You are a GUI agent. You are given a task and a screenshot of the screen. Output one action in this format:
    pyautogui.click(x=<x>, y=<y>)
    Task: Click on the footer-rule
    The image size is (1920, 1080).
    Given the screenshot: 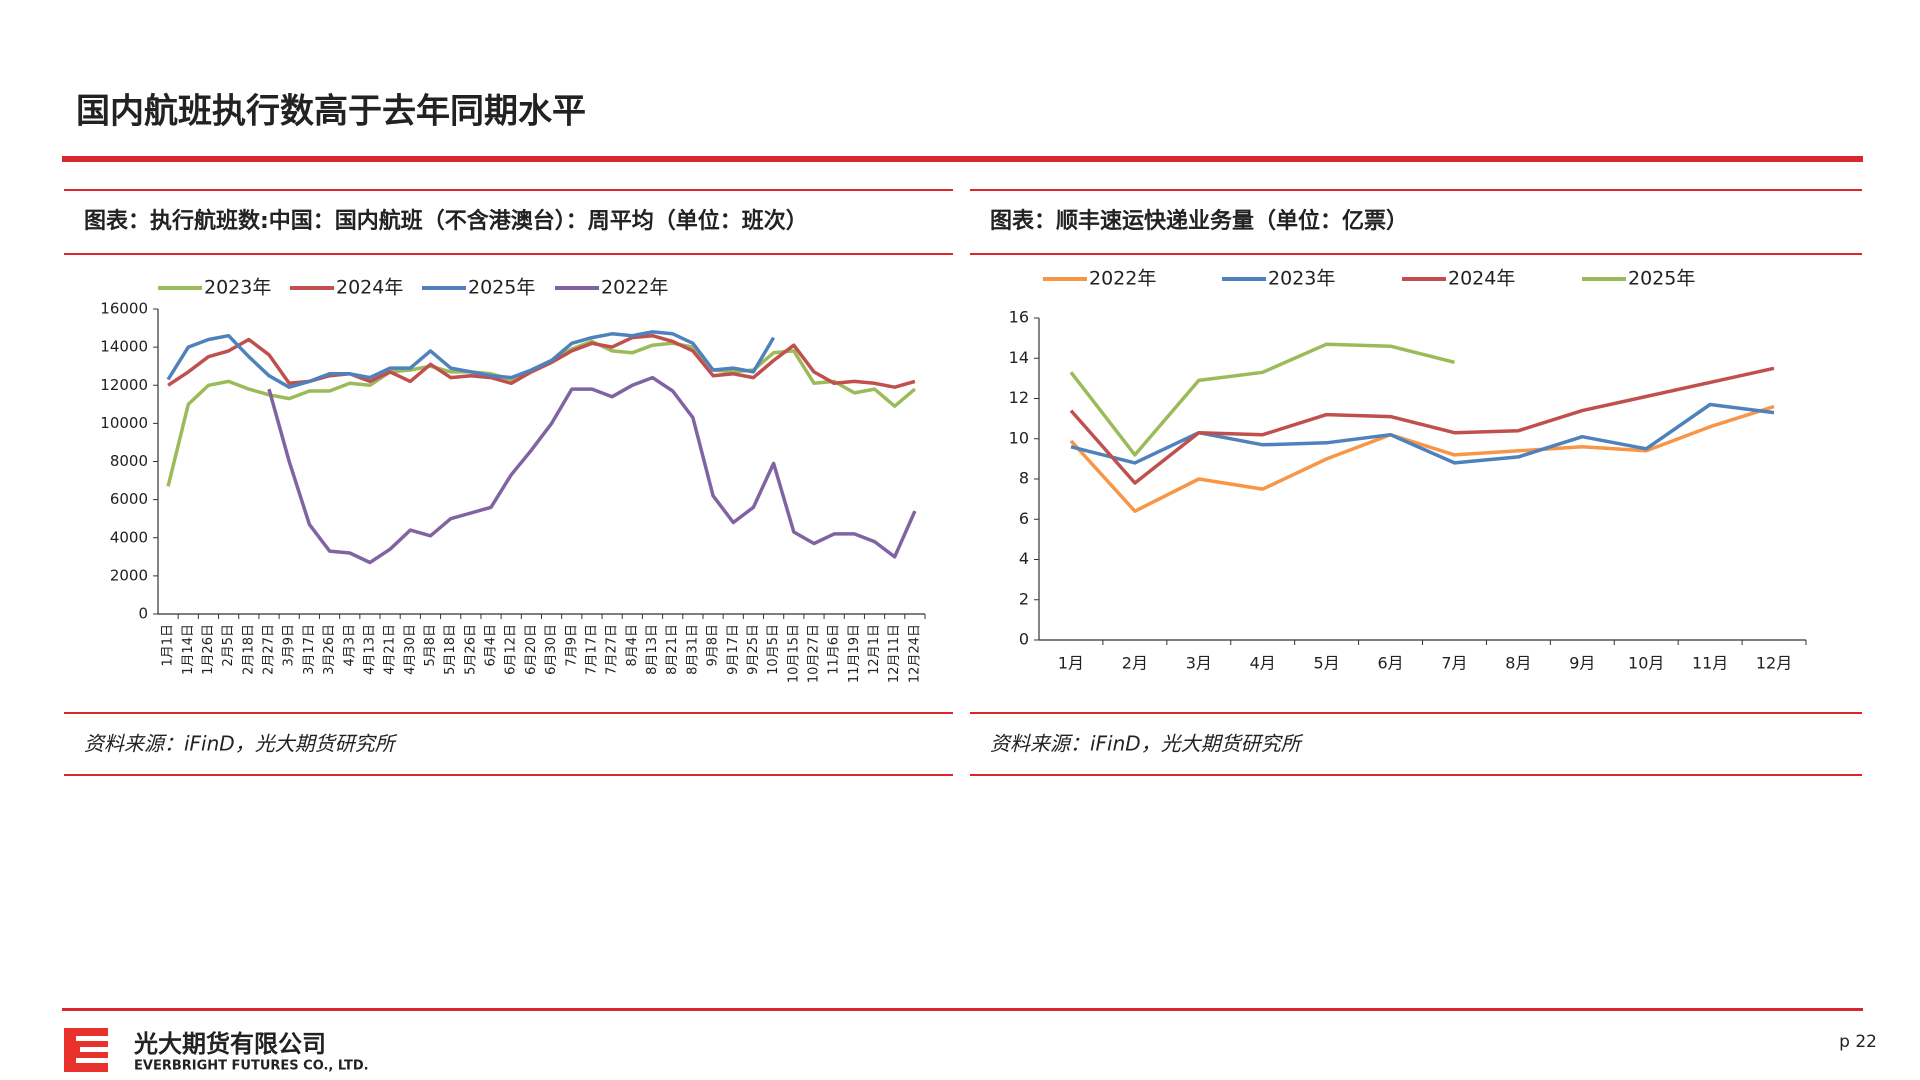 What is the action you would take?
    pyautogui.click(x=962, y=1009)
    